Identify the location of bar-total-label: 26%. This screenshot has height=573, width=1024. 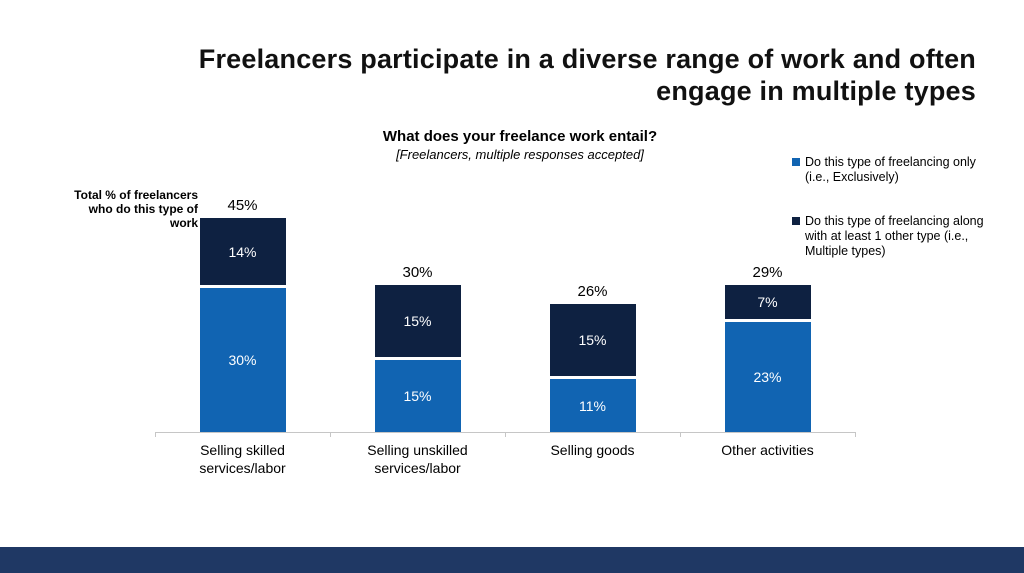
(592, 291).